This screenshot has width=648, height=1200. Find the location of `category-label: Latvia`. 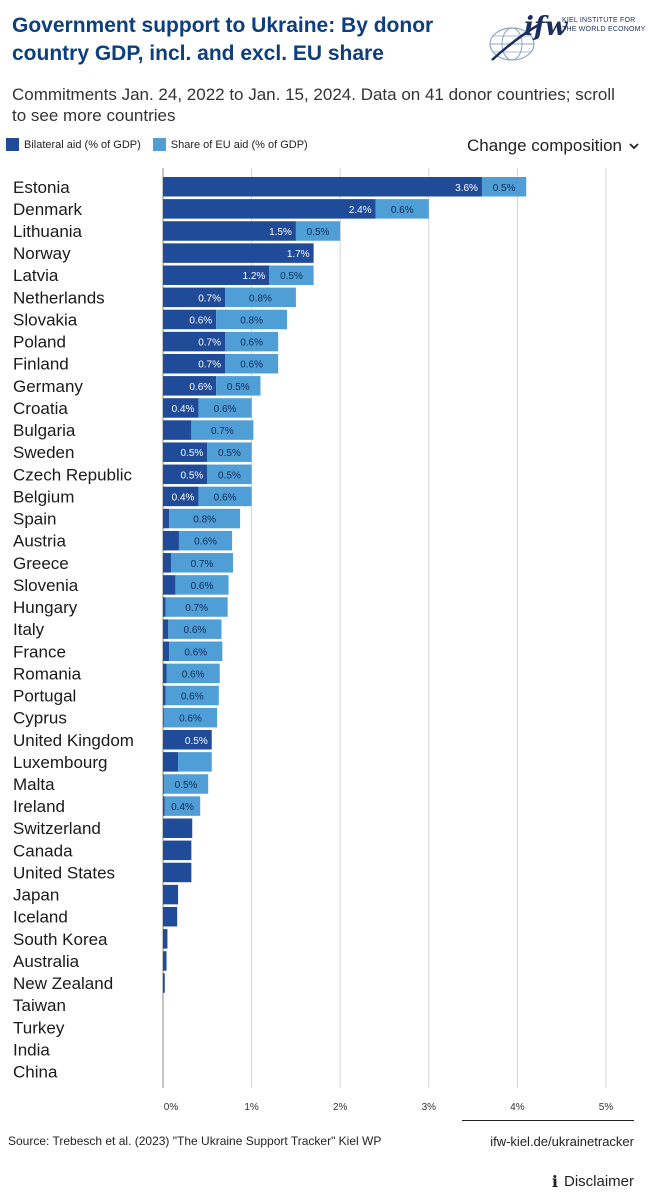

category-label: Latvia is located at coordinates (36, 275).